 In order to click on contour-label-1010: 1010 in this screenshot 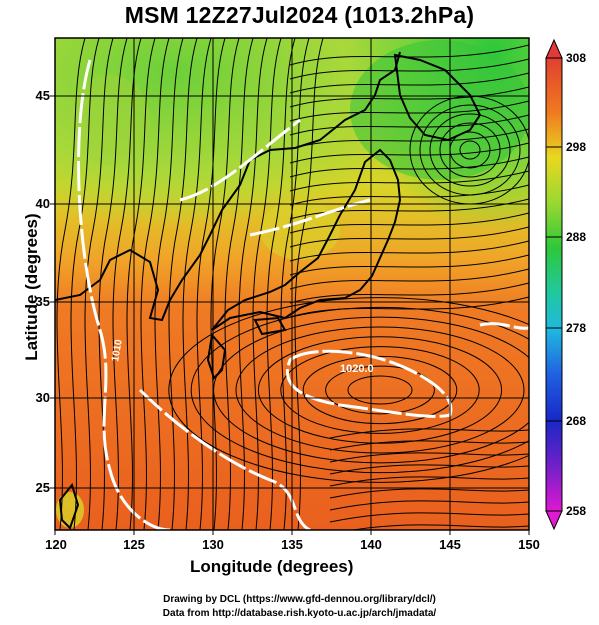, I will do `click(117, 350)`.